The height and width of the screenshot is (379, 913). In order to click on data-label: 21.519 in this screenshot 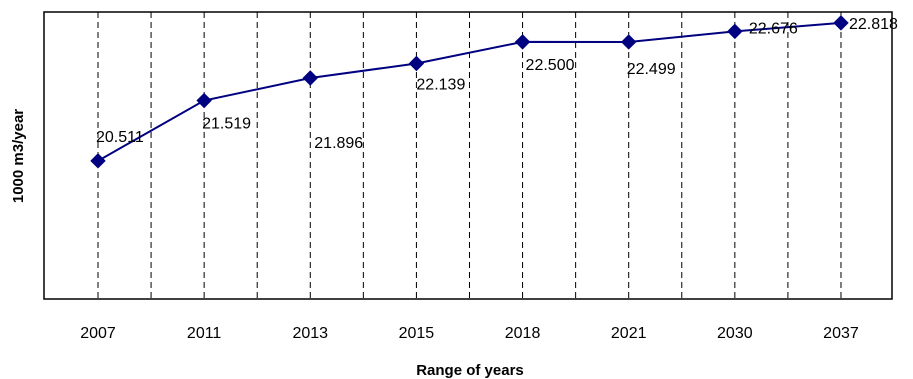, I will do `click(226, 124)`.